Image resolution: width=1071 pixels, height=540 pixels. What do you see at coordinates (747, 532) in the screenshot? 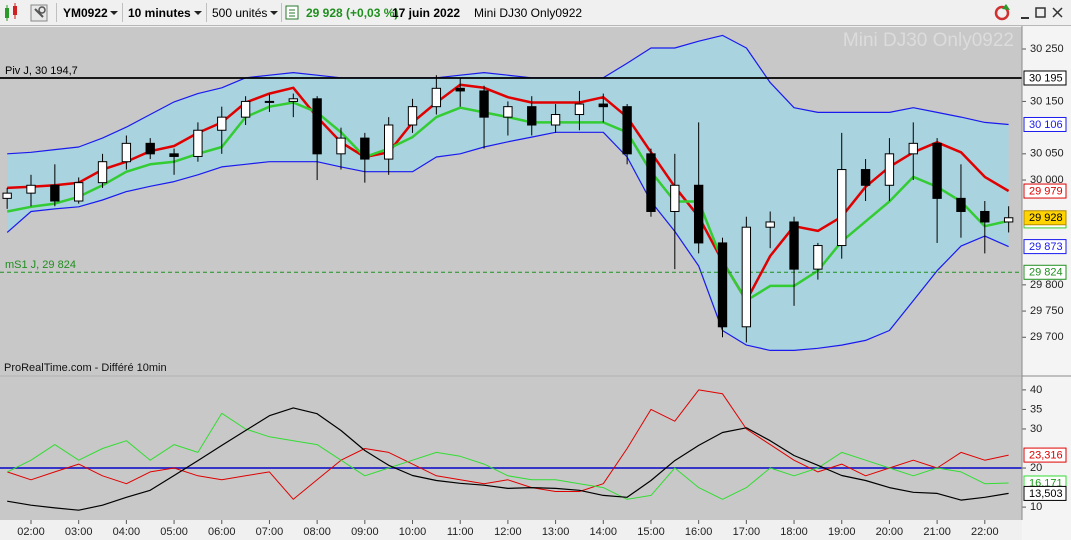
I see `x-tick-label: 17:00` at bounding box center [747, 532].